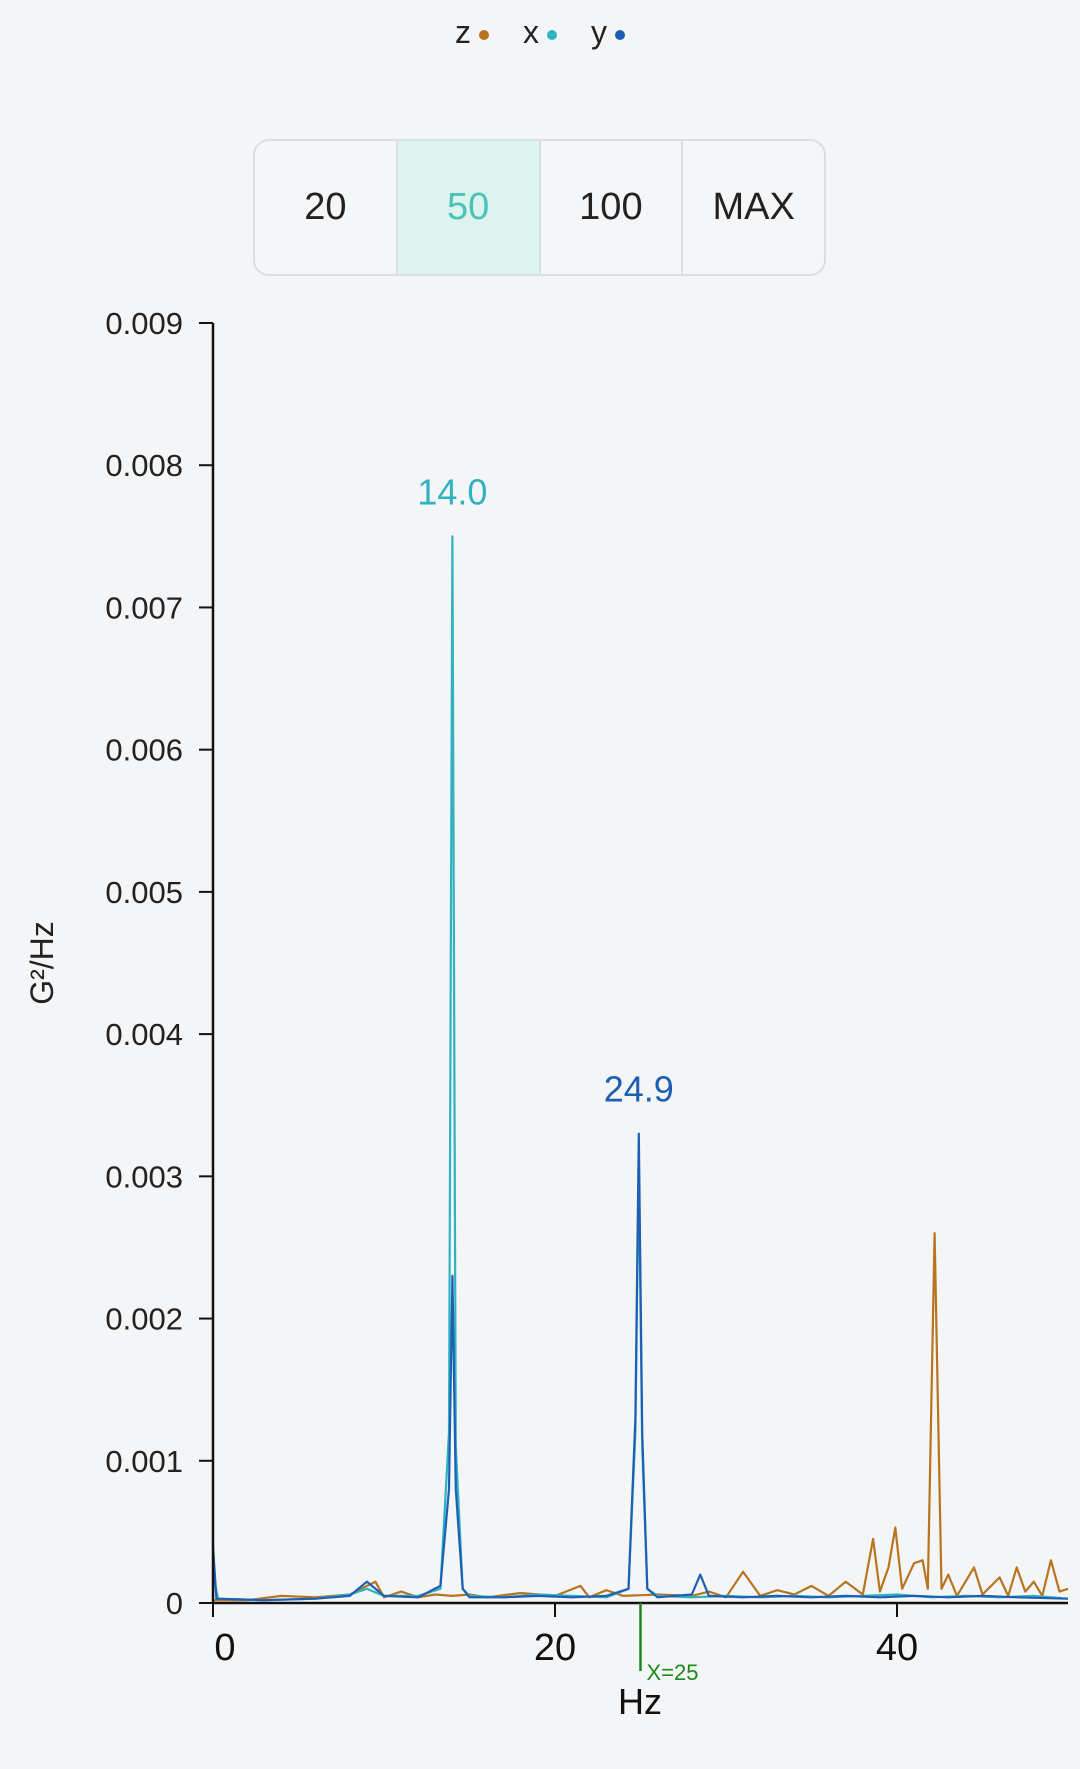 The height and width of the screenshot is (1769, 1080). Describe the element at coordinates (463, 32) in the screenshot. I see `legend-label-z: z` at that location.